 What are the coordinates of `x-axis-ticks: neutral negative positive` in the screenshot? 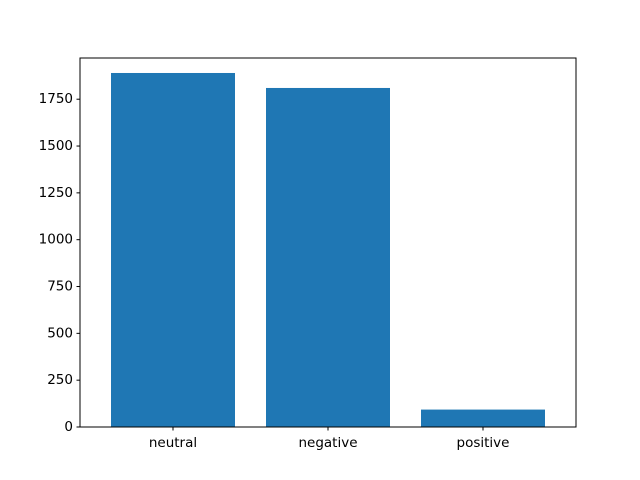 It's located at (329, 439).